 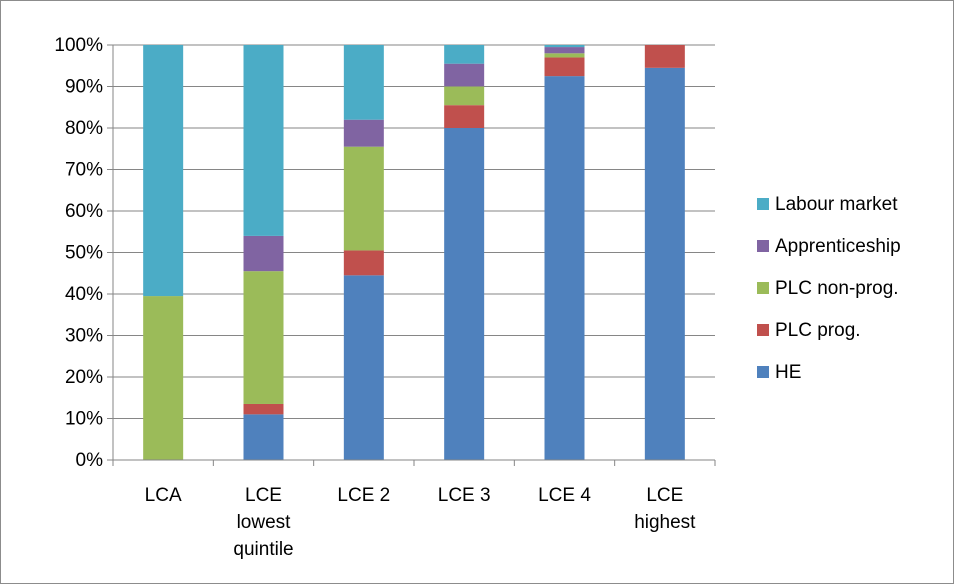 What do you see at coordinates (163, 495) in the screenshot?
I see `x-tick-label: LCA` at bounding box center [163, 495].